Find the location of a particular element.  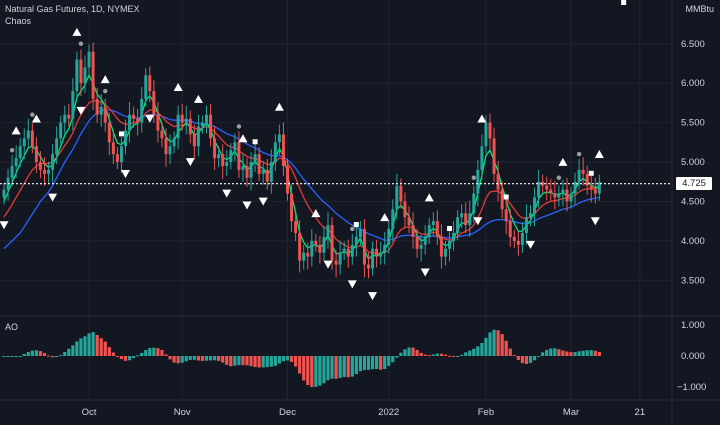

price-axis-tick-label: 4.500 is located at coordinates (693, 201).